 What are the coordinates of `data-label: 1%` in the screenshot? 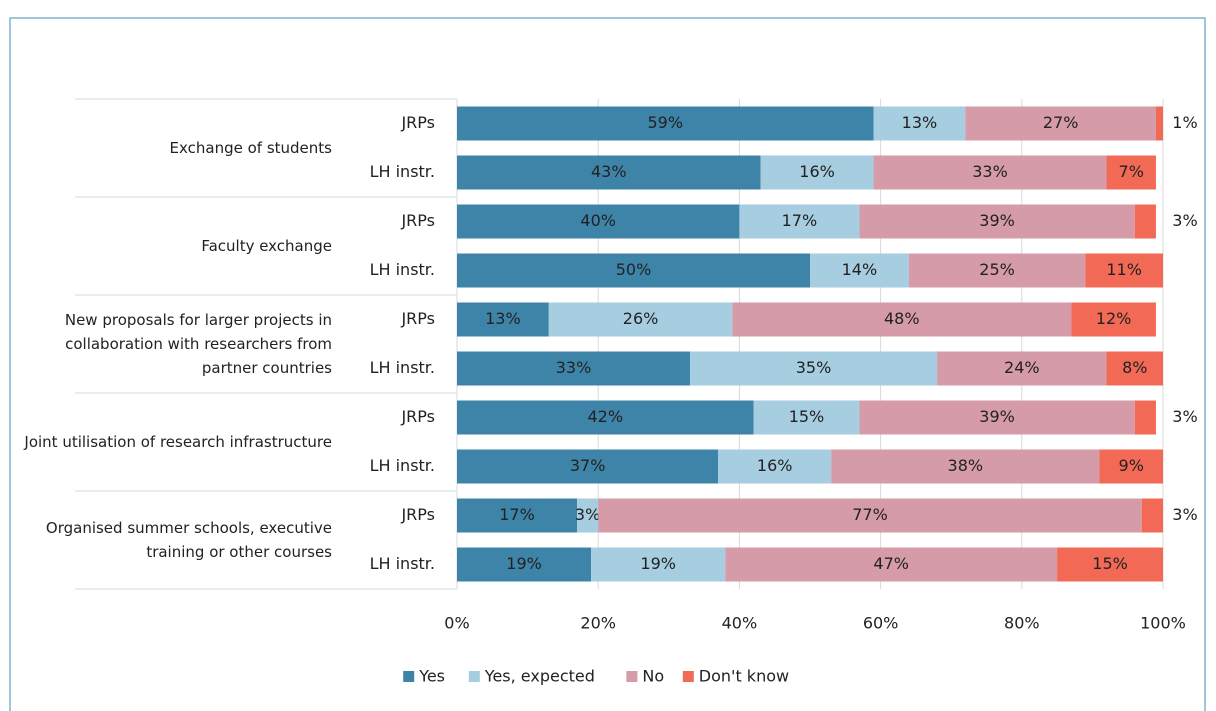 It's located at (1184, 122).